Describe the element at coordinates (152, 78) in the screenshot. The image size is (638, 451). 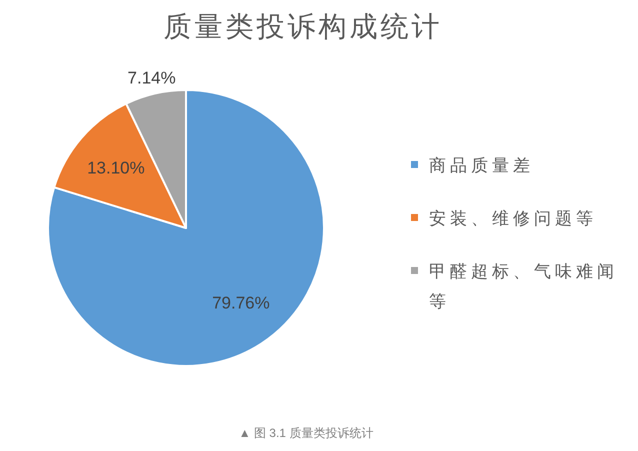
I see `data-label: 7.14%` at that location.